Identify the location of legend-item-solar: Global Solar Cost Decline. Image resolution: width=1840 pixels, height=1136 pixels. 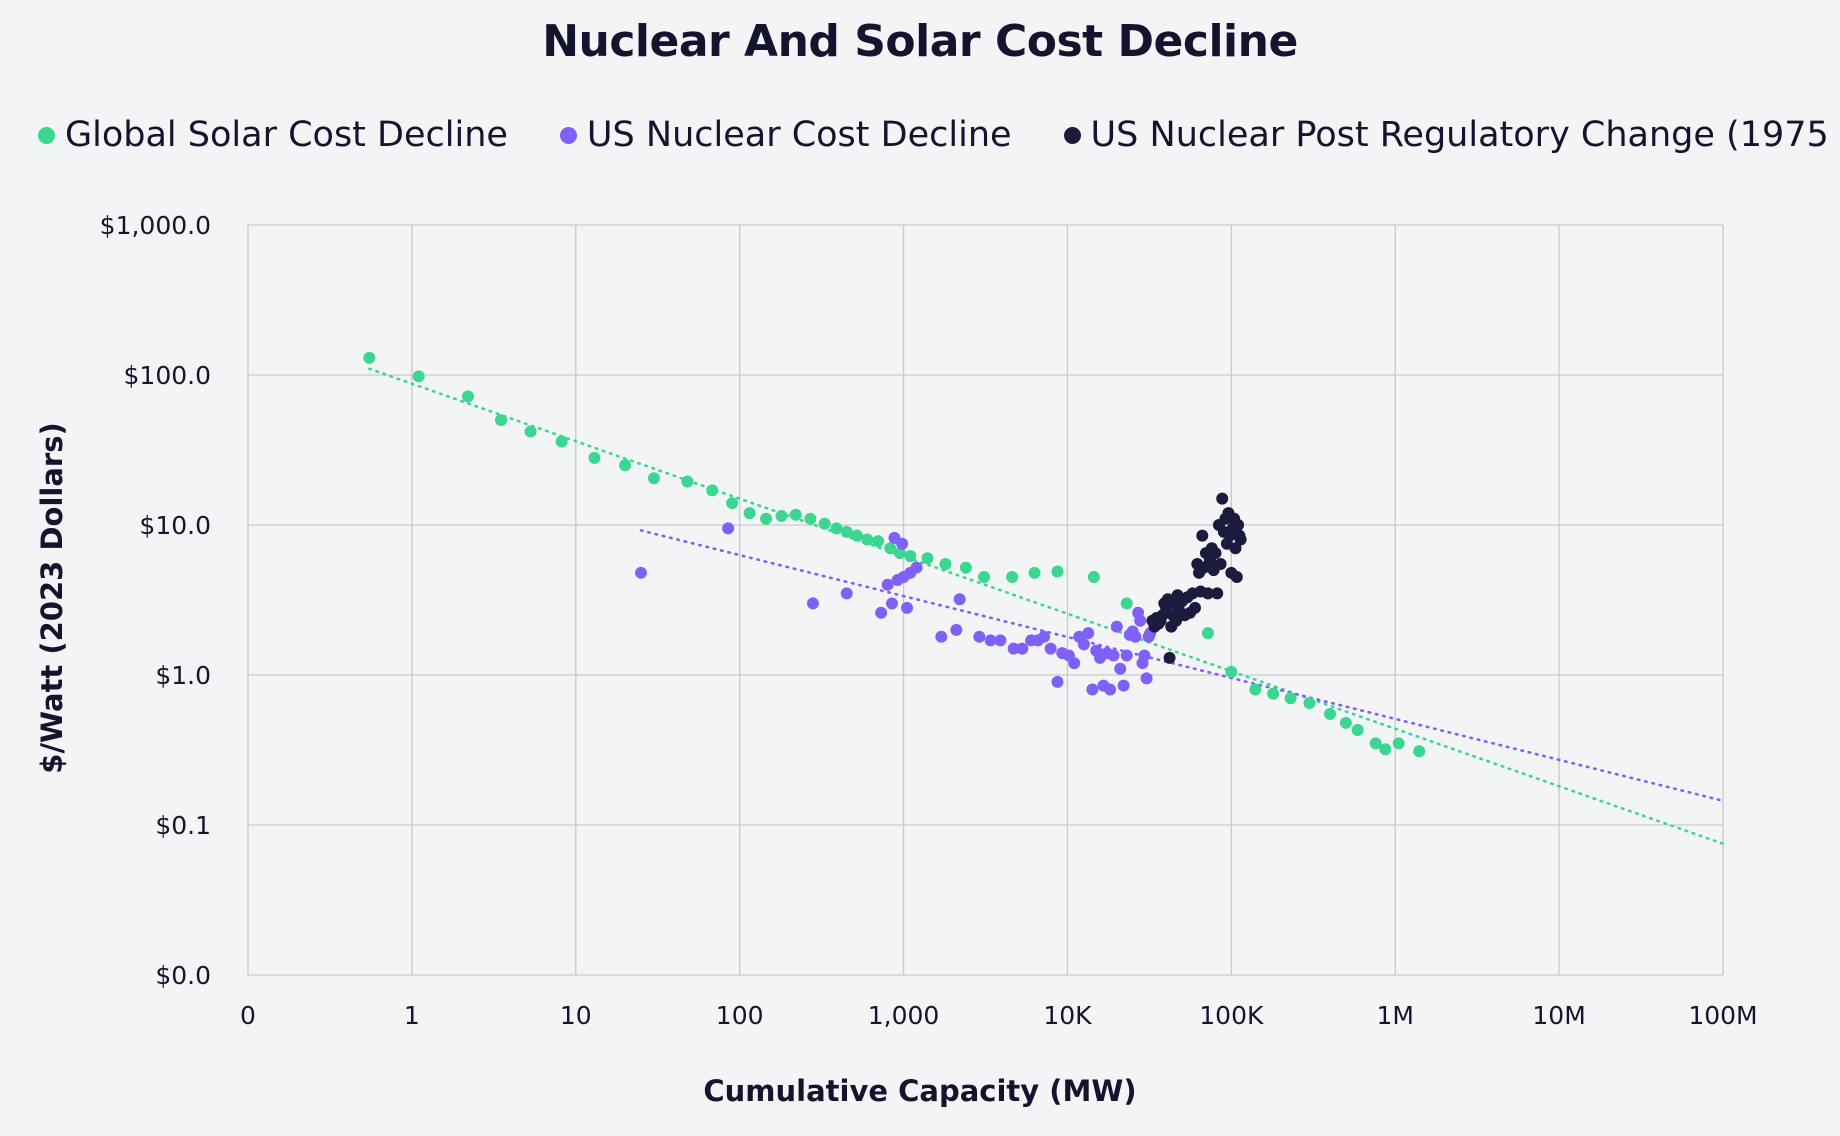
(273, 135).